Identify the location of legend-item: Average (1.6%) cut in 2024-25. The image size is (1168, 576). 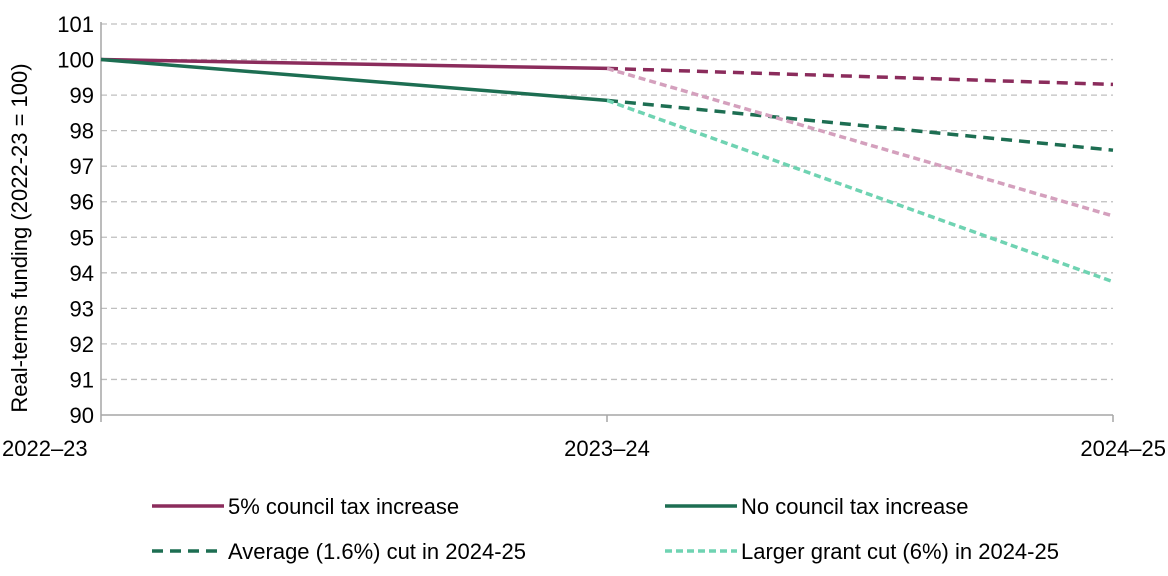
(339, 551).